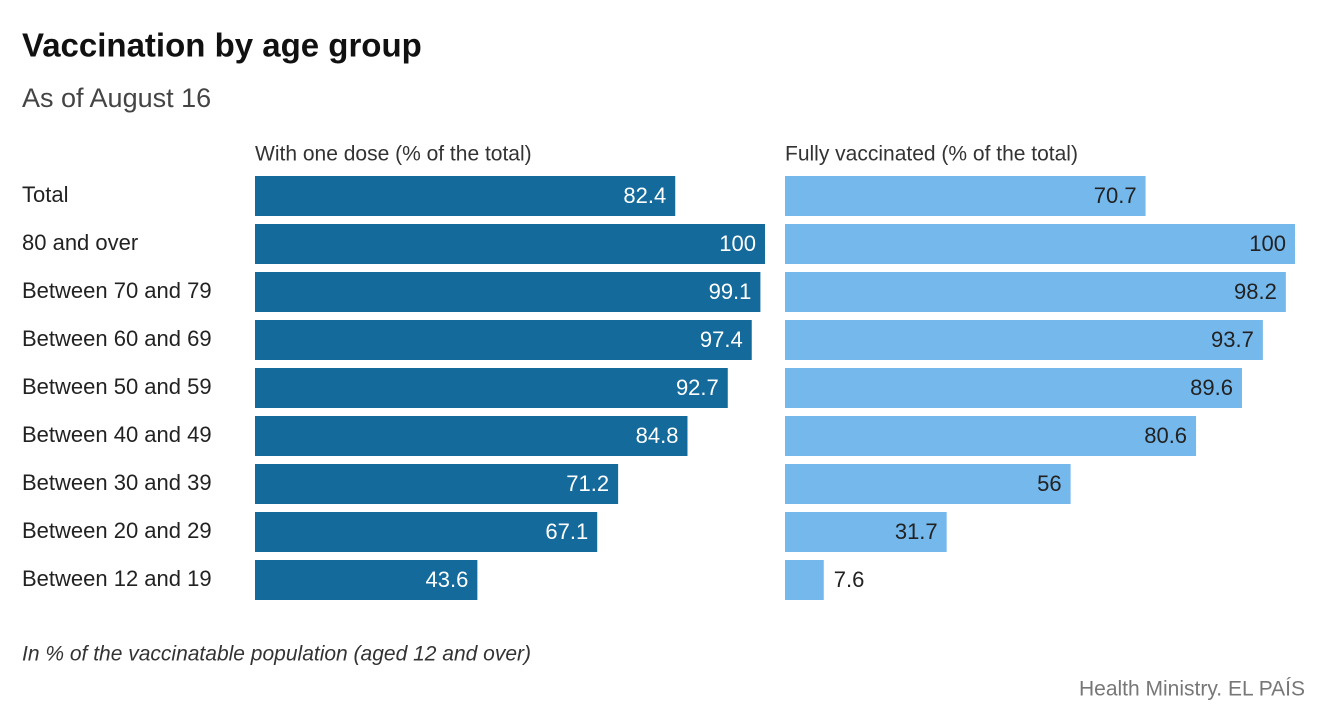  I want to click on value-label: 84.8, so click(657, 435).